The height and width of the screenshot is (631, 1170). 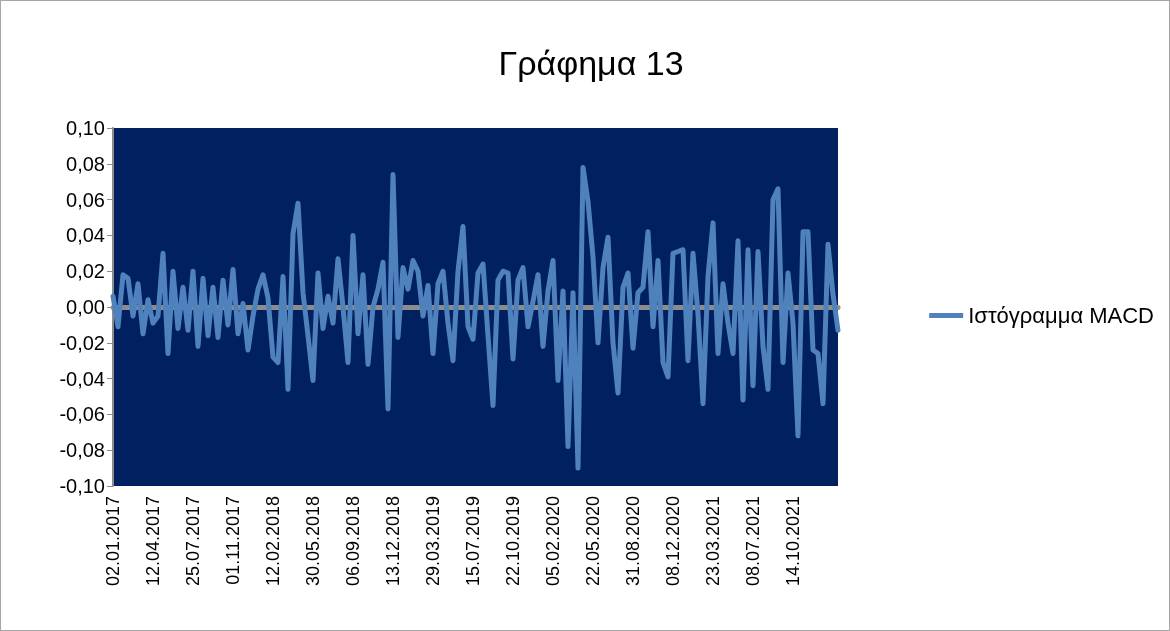 I want to click on x-tick-label: 15.07.2019, so click(x=473, y=541).